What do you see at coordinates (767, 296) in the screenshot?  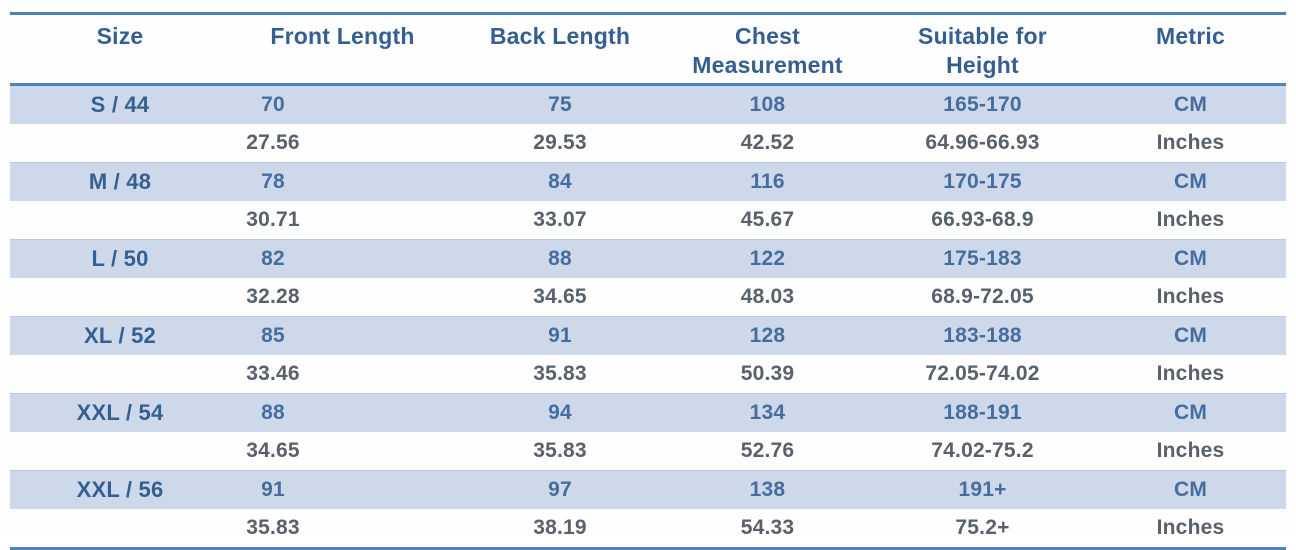 I see `chest-measurement-cell: 48.03` at bounding box center [767, 296].